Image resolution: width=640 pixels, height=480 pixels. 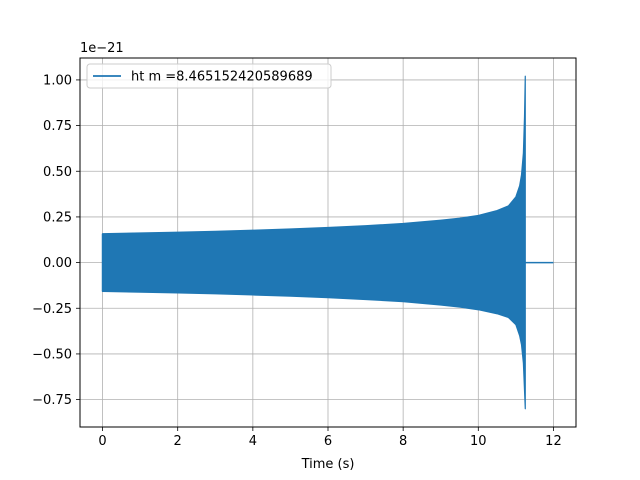 What do you see at coordinates (553, 441) in the screenshot?
I see `x-tick-label: 12` at bounding box center [553, 441].